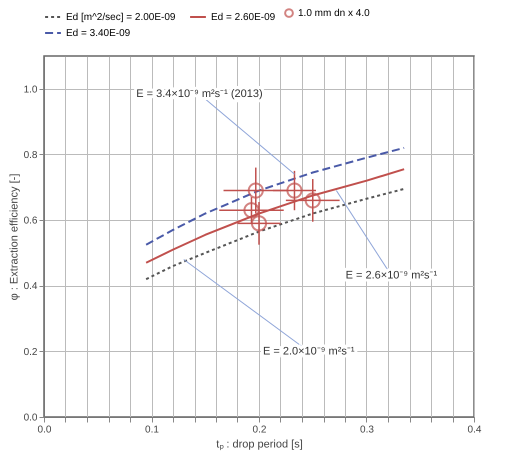 The height and width of the screenshot is (475, 519). What do you see at coordinates (31, 418) in the screenshot?
I see `y-tick-label: 0.0` at bounding box center [31, 418].